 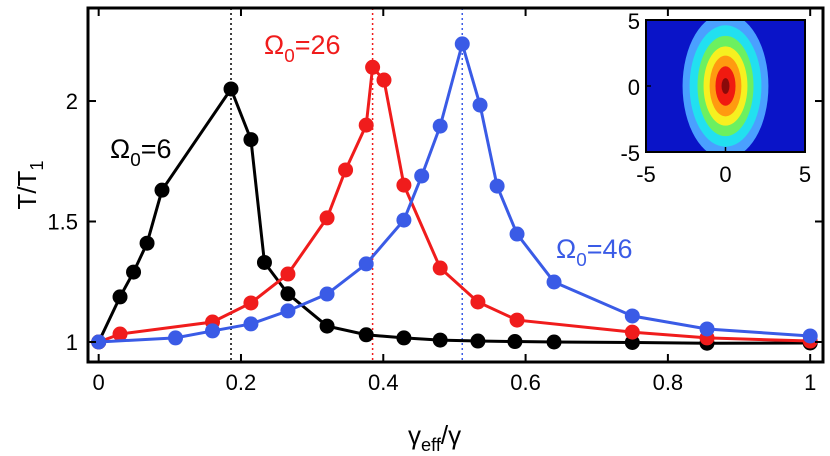 I want to click on y-tick-label: 1, so click(x=72, y=342).